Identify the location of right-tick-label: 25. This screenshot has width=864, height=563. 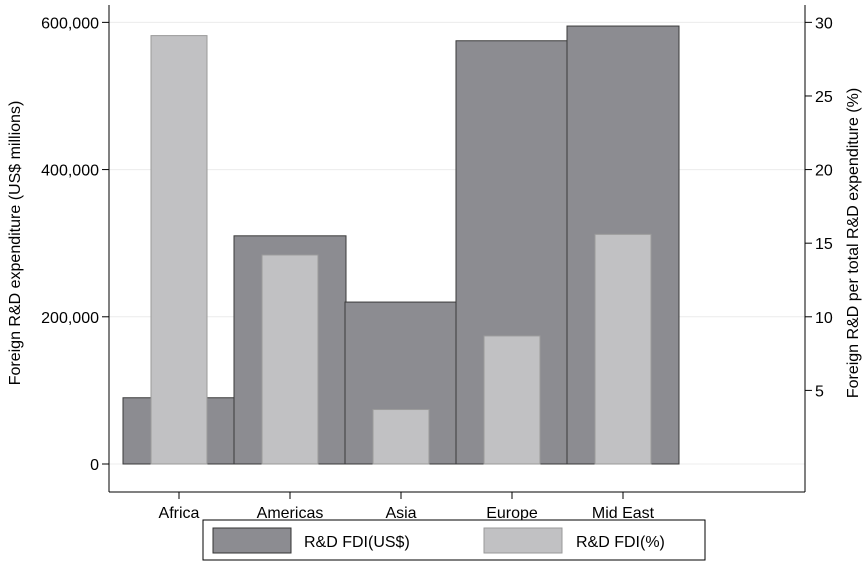
(824, 97).